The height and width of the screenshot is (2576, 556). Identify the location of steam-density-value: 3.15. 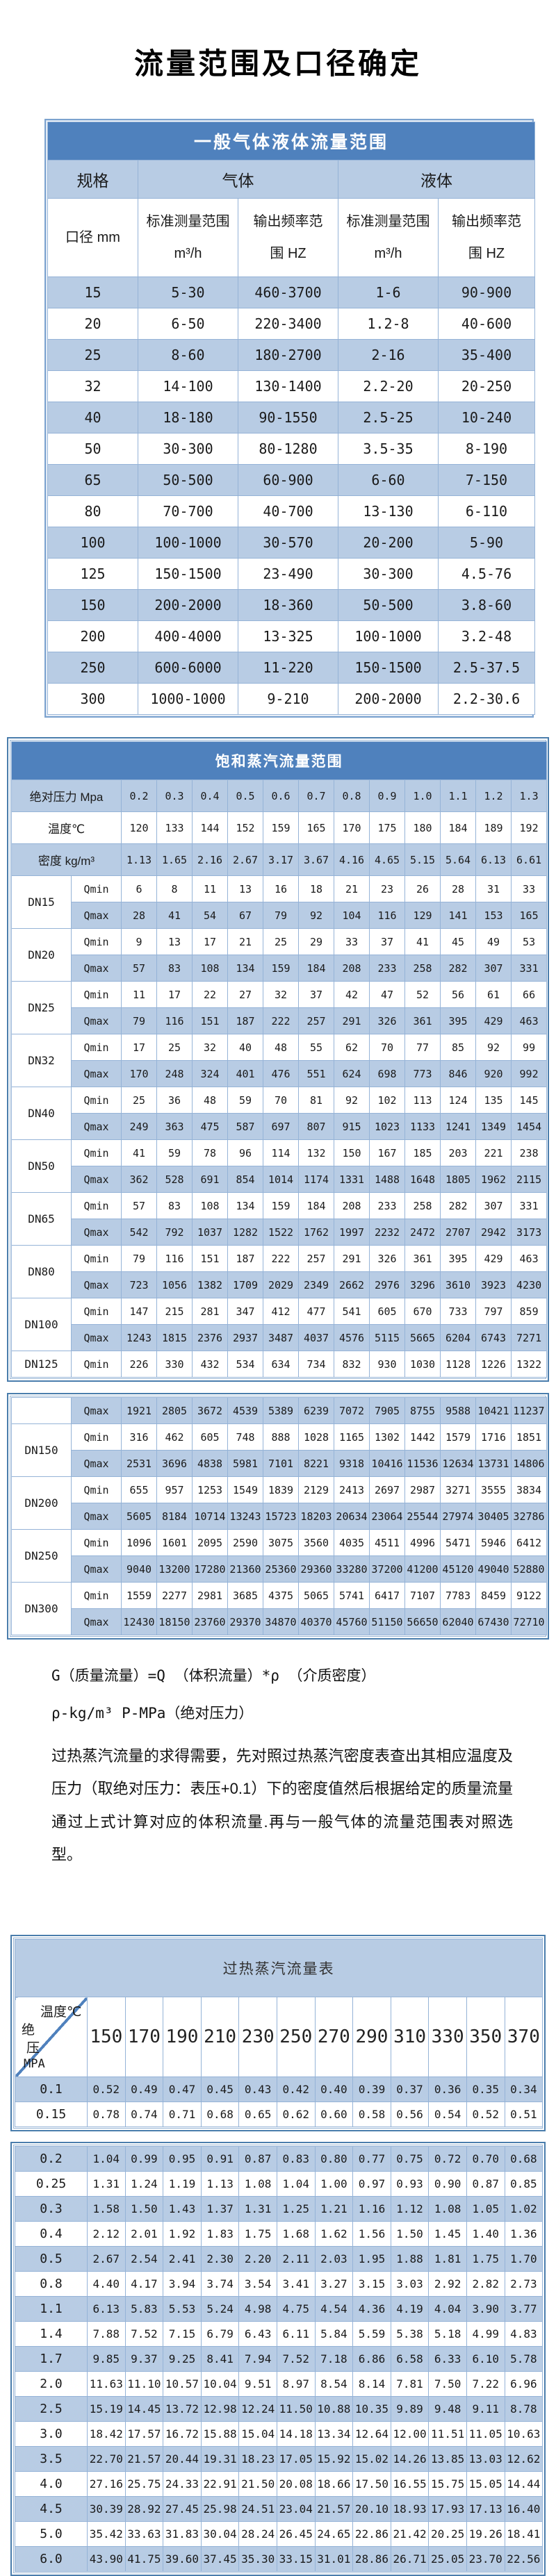
(371, 2284).